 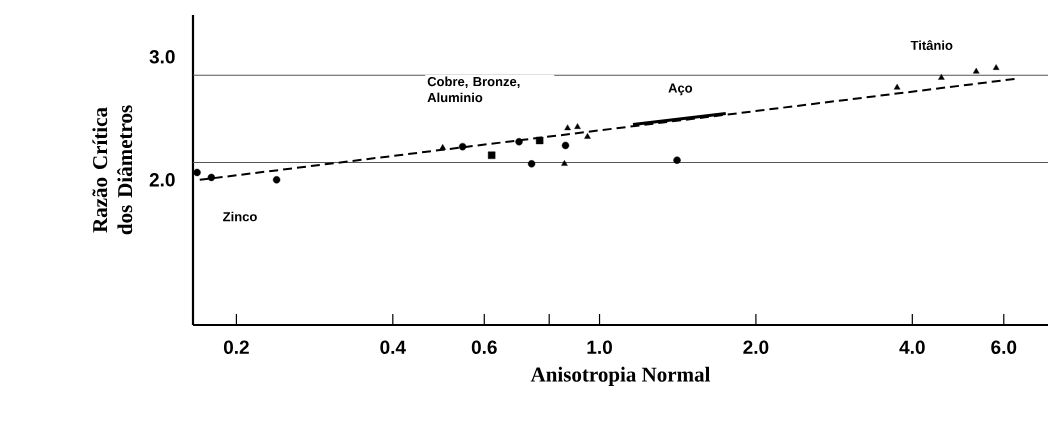 What do you see at coordinates (1004, 347) in the screenshot?
I see `x-tick-label: 6.0` at bounding box center [1004, 347].